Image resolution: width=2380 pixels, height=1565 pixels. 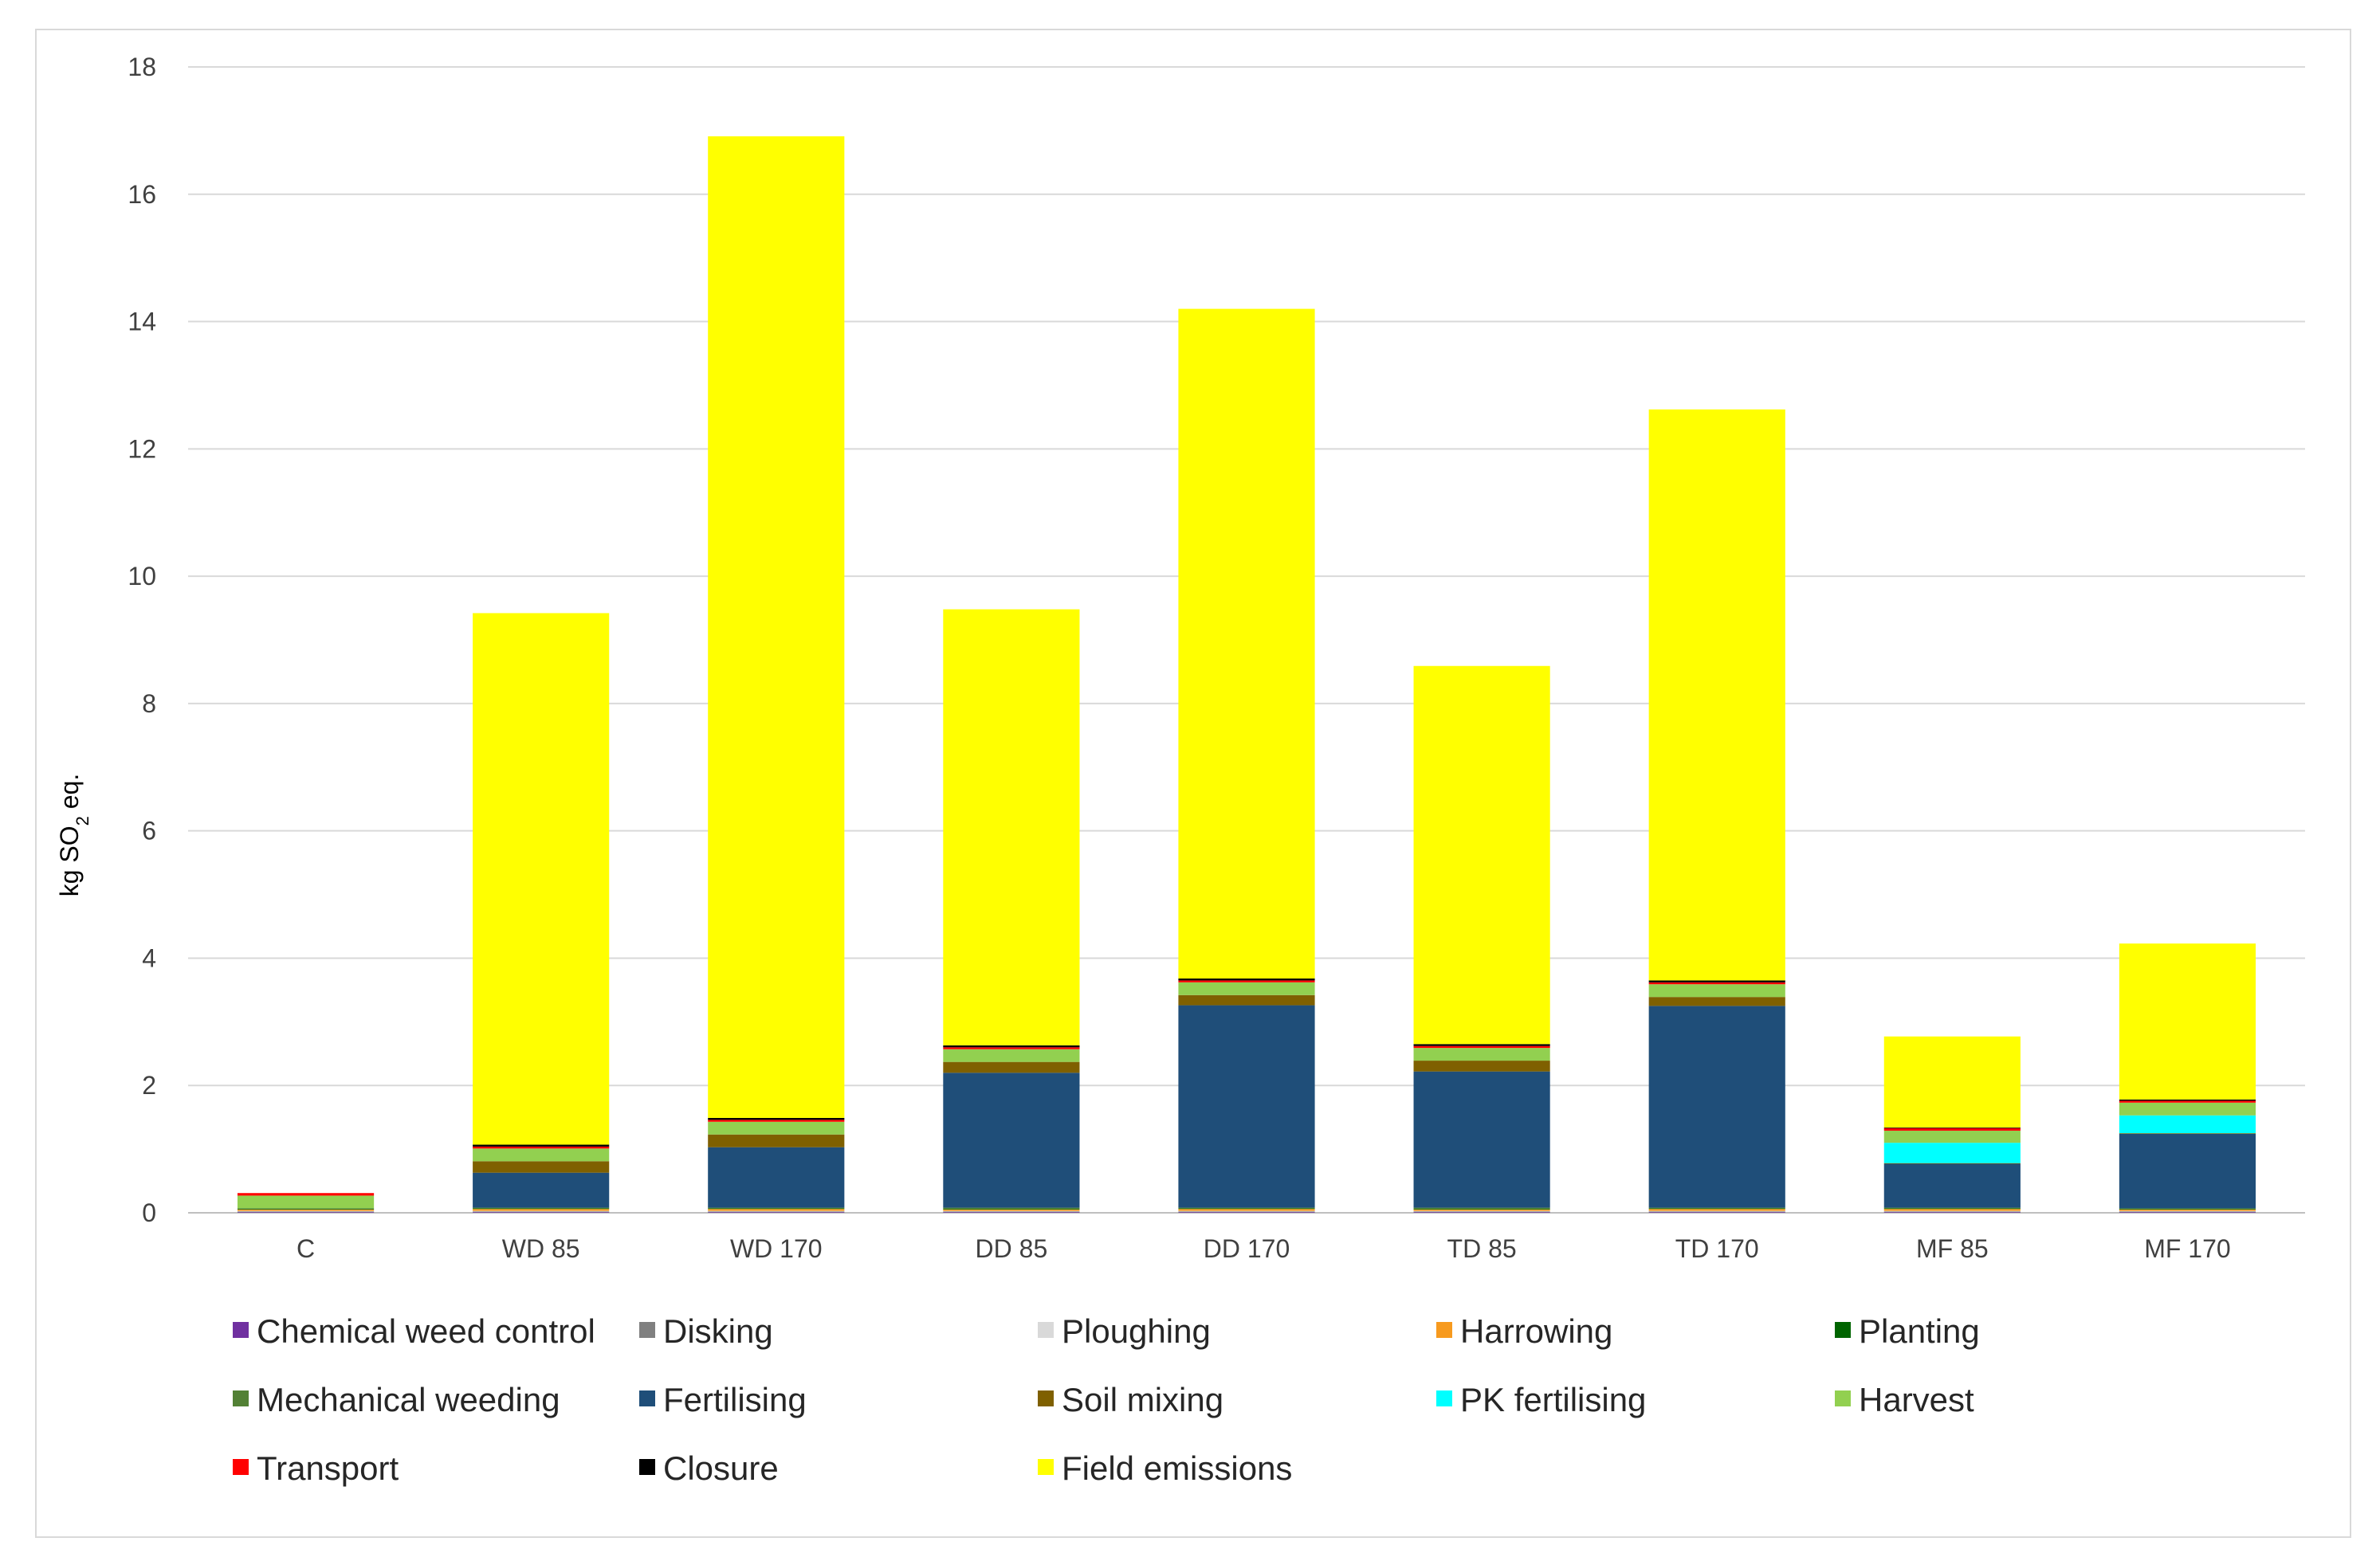 I want to click on y-axis-ticks: 0 2 4 6 8 10 12 14 16 18, so click(x=142, y=640).